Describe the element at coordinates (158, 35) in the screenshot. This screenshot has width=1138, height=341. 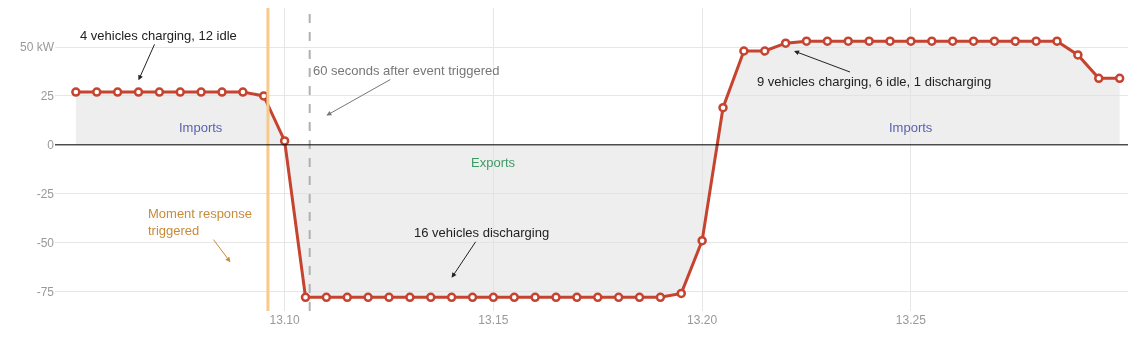
I see `annotation: 4 vehicles charging, 12 idle` at that location.